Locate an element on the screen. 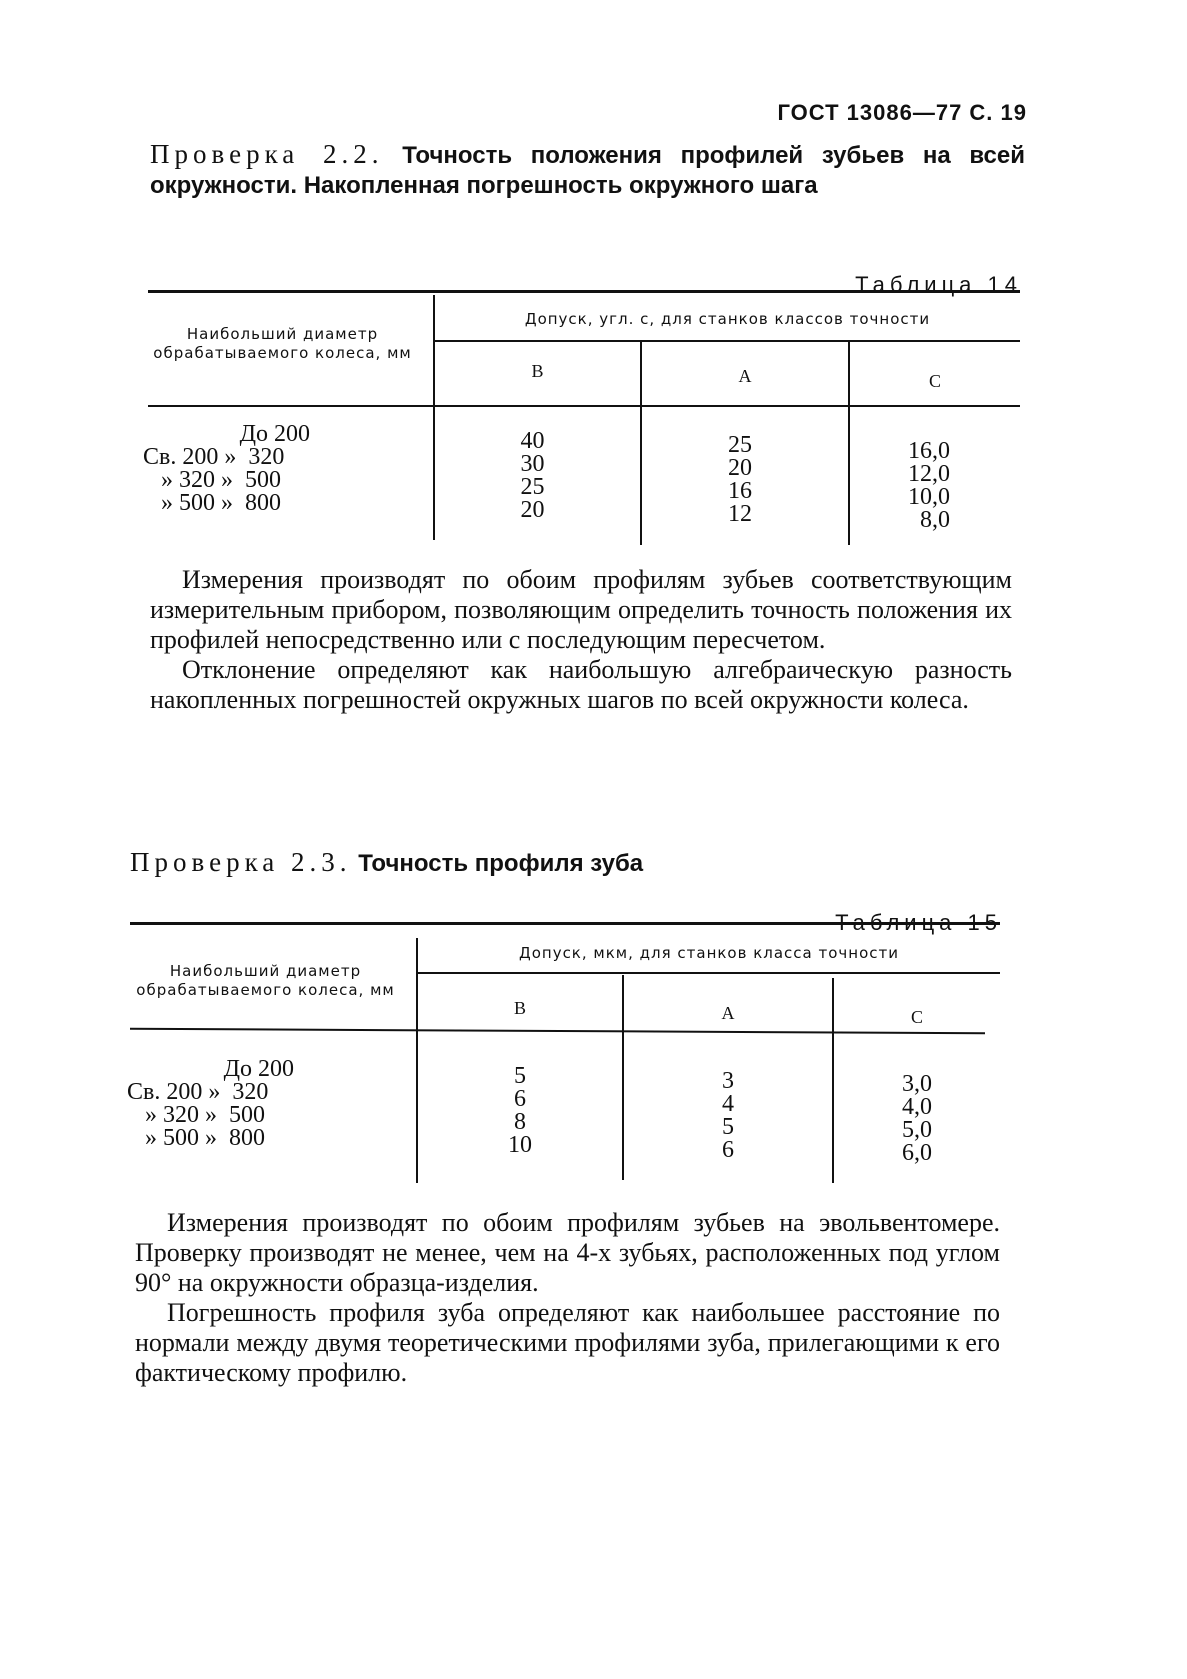 This screenshot has width=1187, height=1679. col-b-values: 40 30 25 20 is located at coordinates (532, 475).